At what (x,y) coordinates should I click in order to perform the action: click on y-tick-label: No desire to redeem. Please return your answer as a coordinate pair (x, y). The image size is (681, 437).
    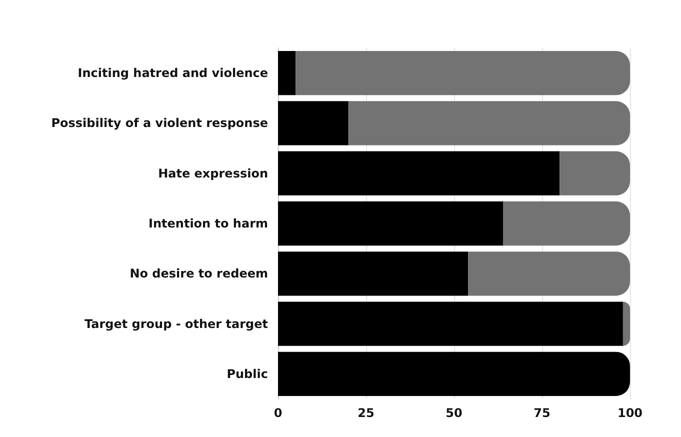
    Looking at the image, I should click on (199, 273).